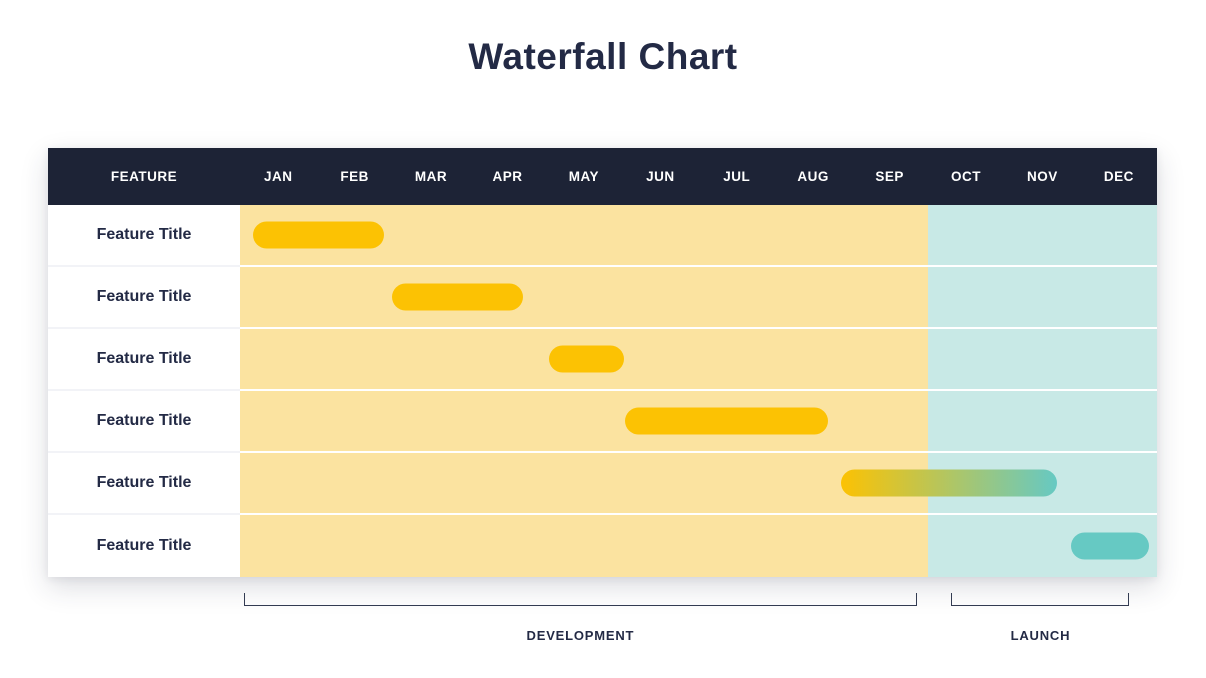  Describe the element at coordinates (354, 176) in the screenshot. I see `column-header-feb: FEB` at that location.